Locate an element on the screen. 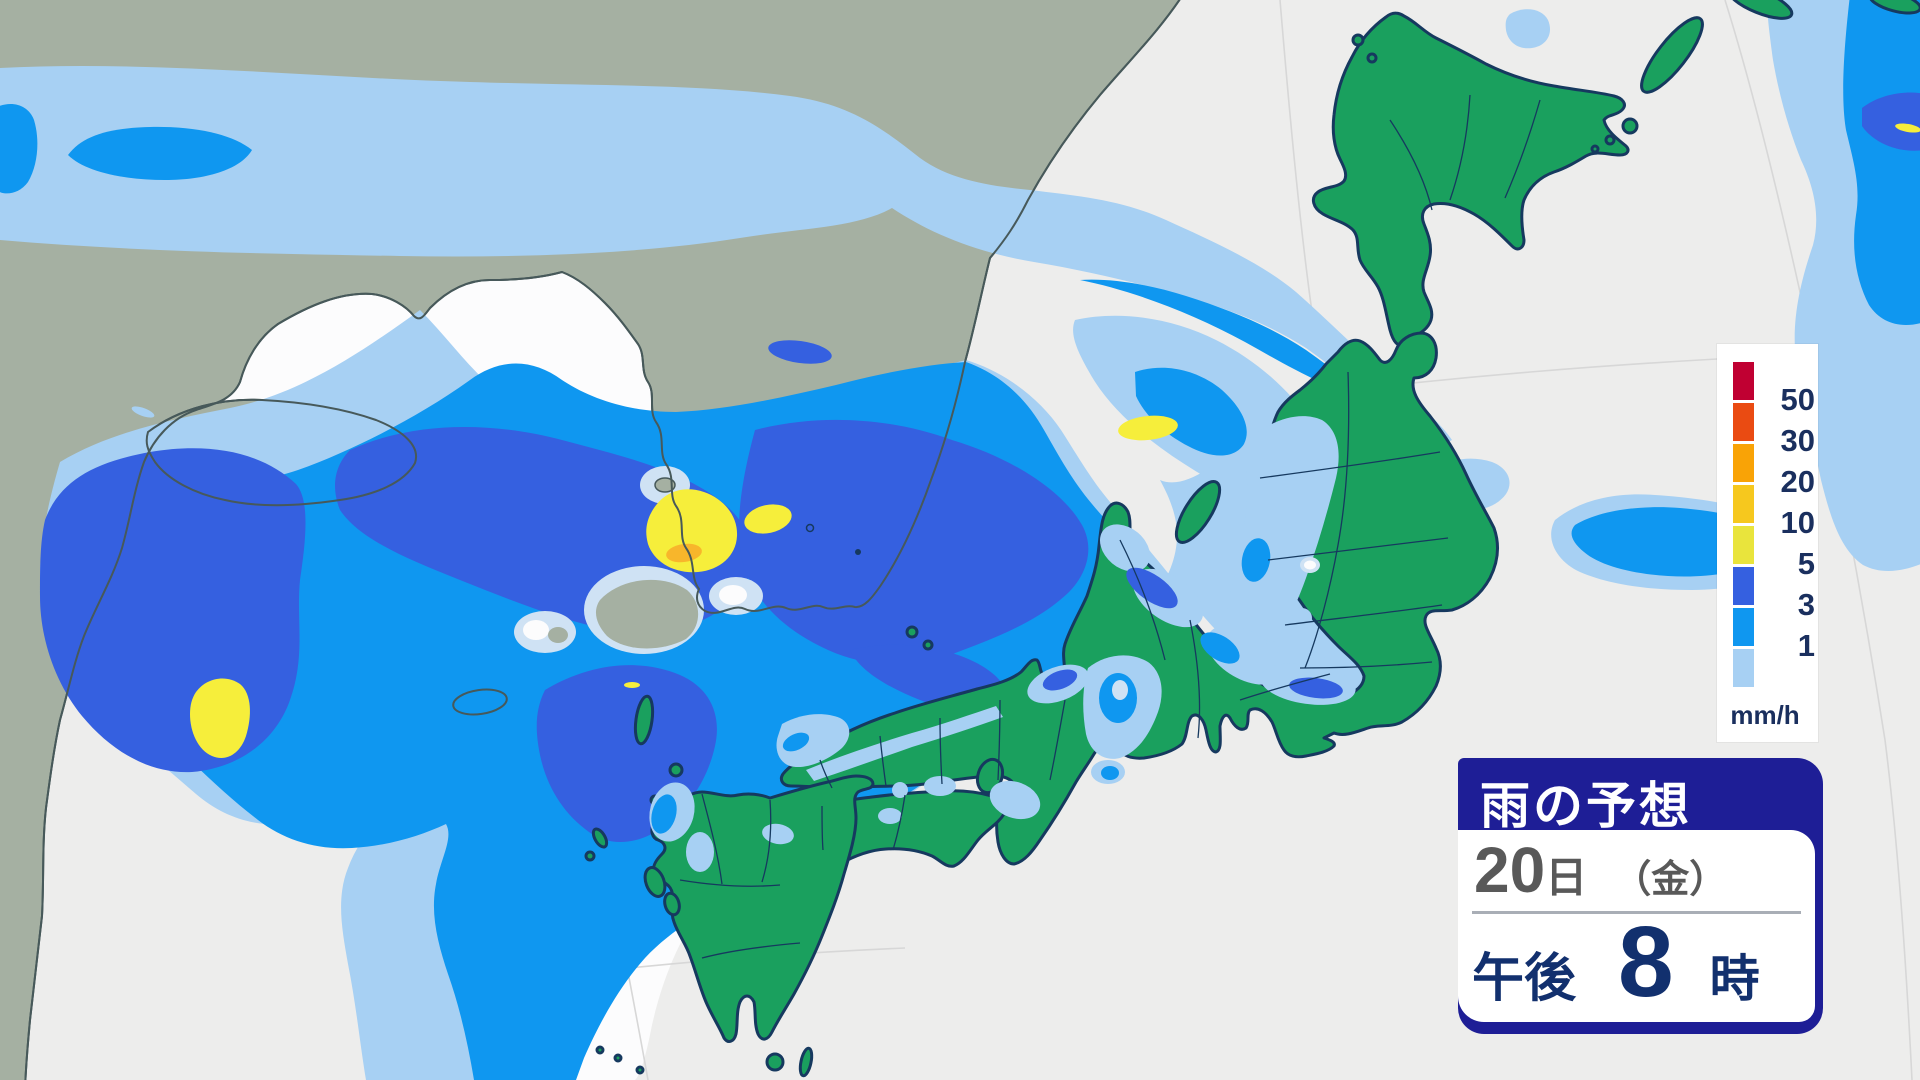 The image size is (1920, 1080). forecast-day: 20 is located at coordinates (1510, 870).